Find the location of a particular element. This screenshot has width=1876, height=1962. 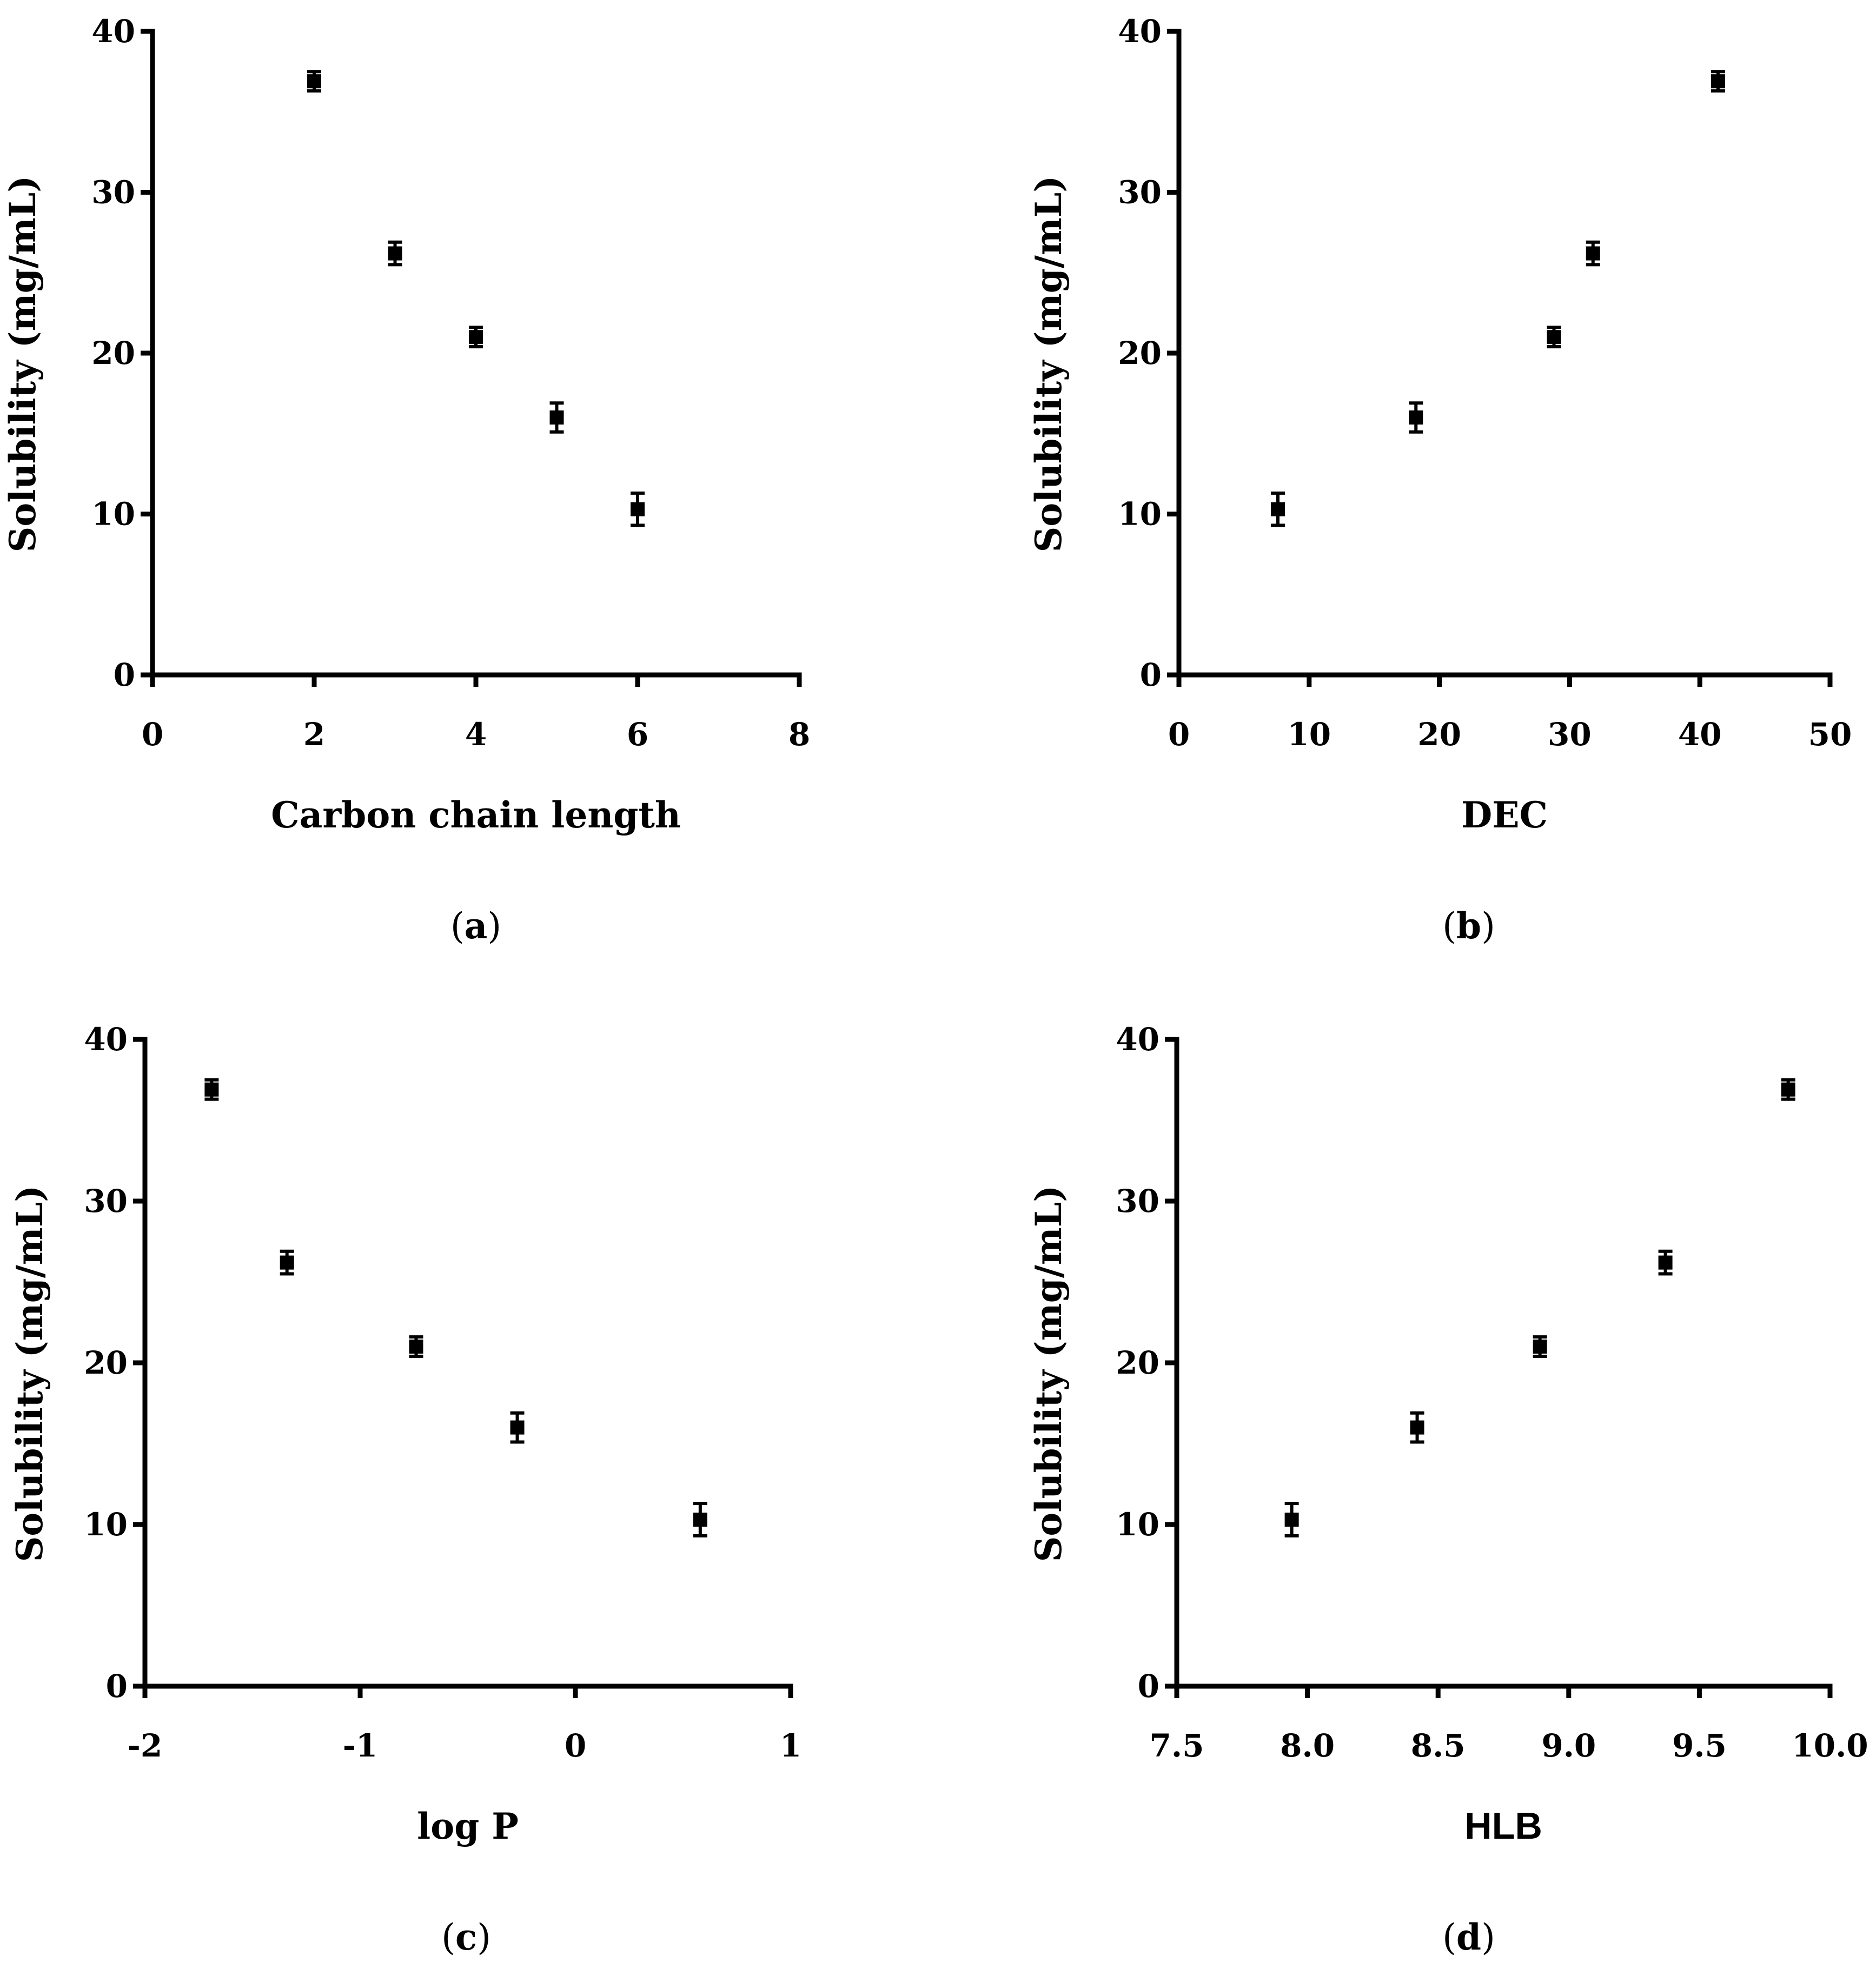

x-axis-title: HLB is located at coordinates (1503, 1826).